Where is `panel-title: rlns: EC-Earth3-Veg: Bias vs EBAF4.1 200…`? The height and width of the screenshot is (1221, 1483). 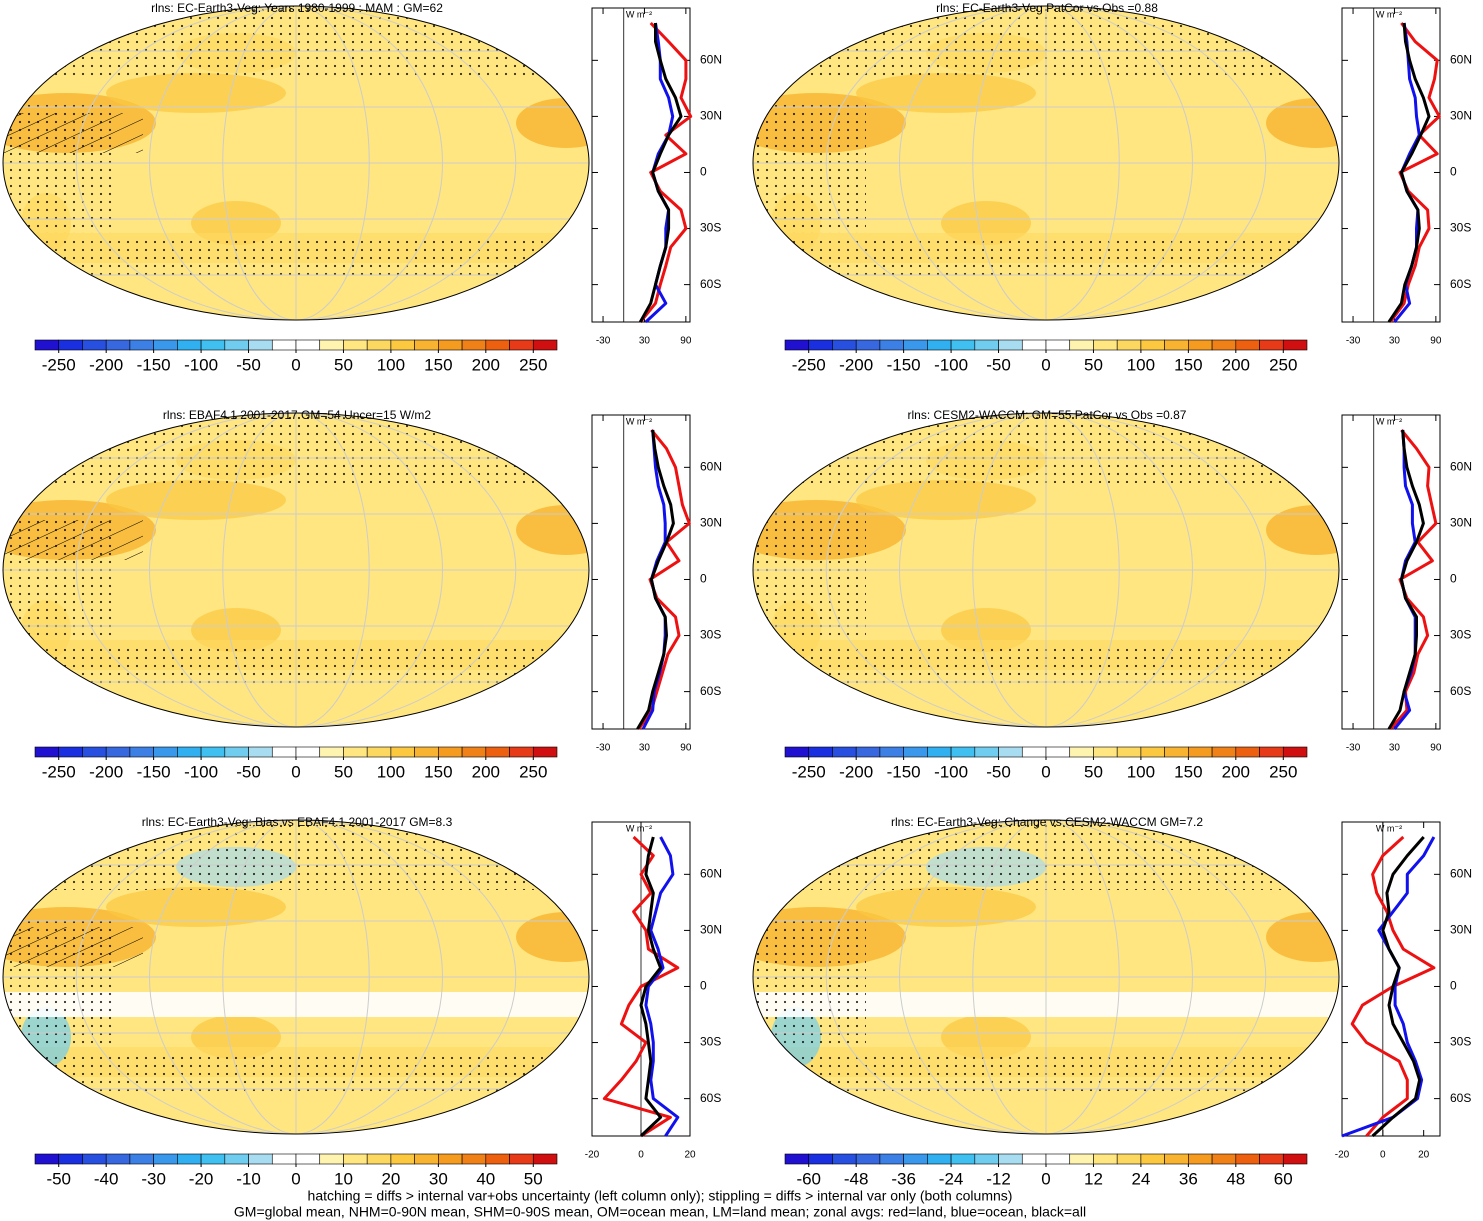 panel-title: rlns: EC-Earth3-Veg: Bias vs EBAF4.1 200… is located at coordinates (297, 822).